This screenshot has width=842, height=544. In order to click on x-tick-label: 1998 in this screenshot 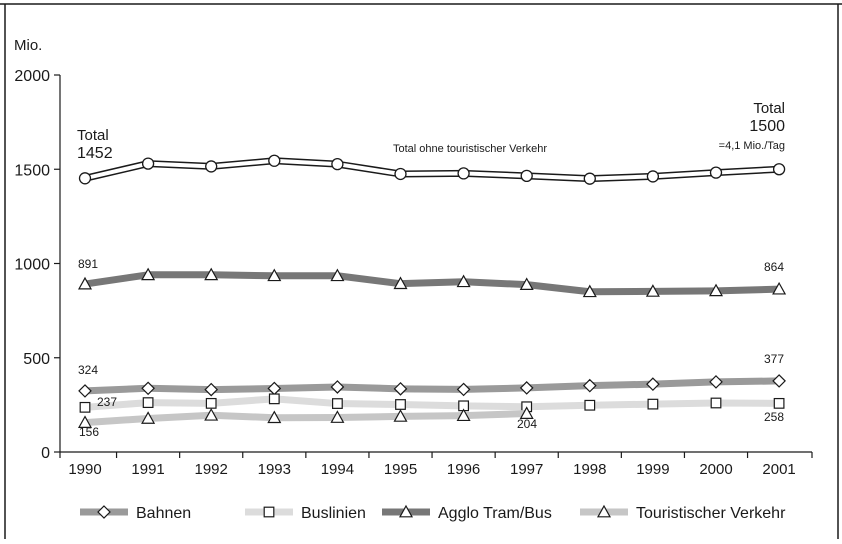, I will do `click(589, 469)`.